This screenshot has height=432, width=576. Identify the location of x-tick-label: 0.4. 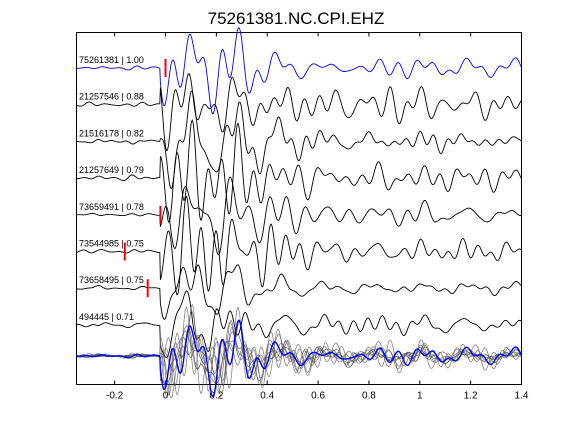
(267, 396).